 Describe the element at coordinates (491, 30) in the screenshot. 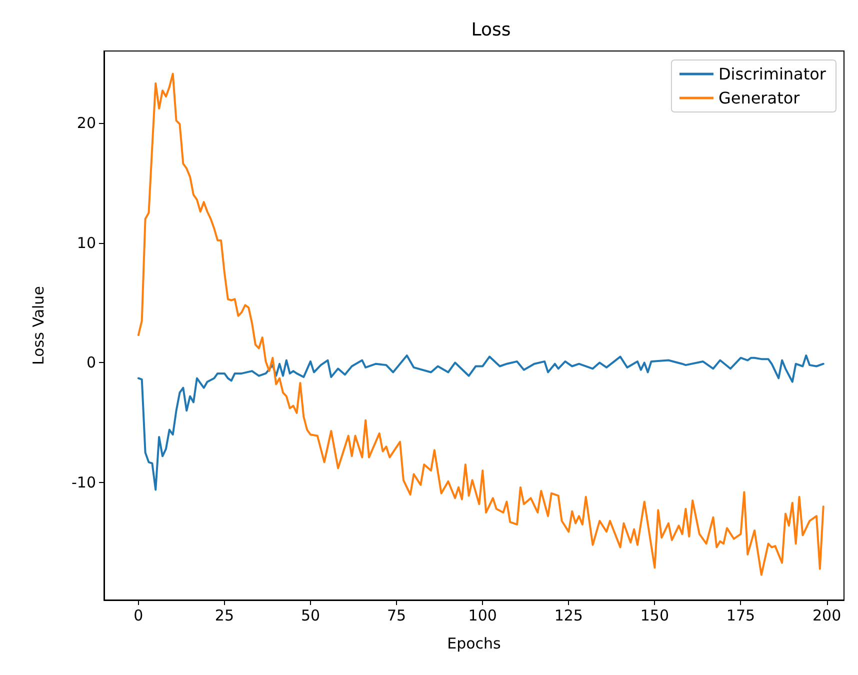

I see `chart-title: Loss` at that location.